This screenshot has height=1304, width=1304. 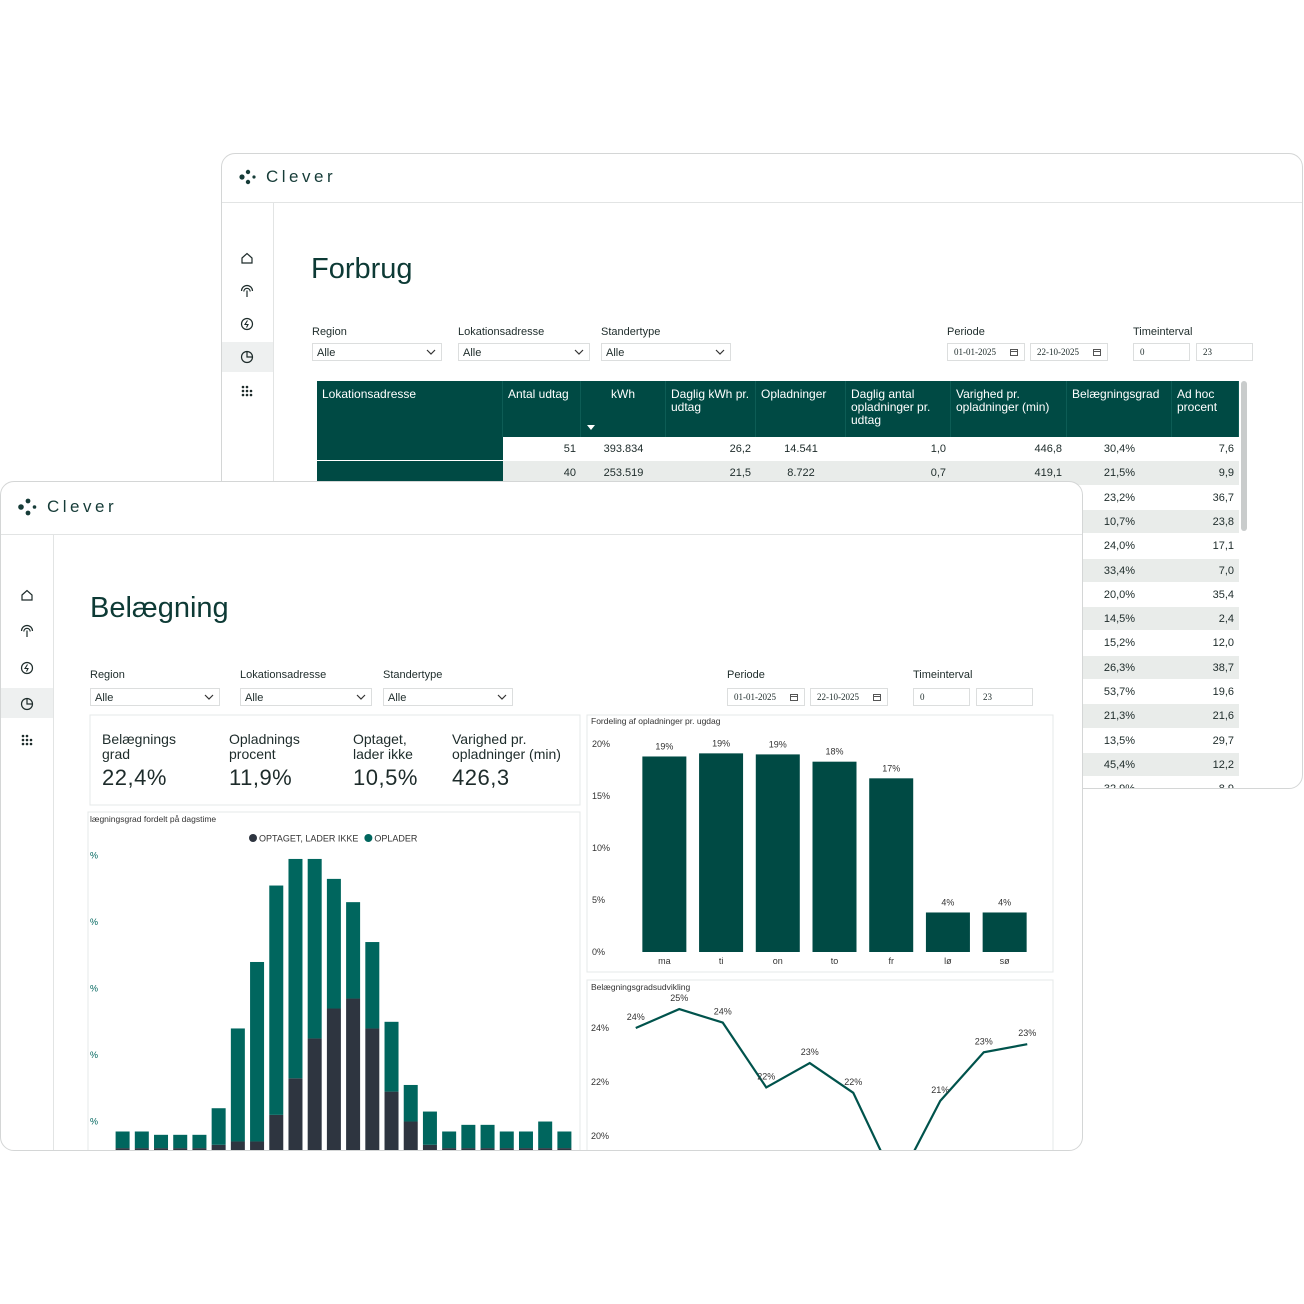 I want to click on table-cell: 38,7, so click(x=1223, y=667).